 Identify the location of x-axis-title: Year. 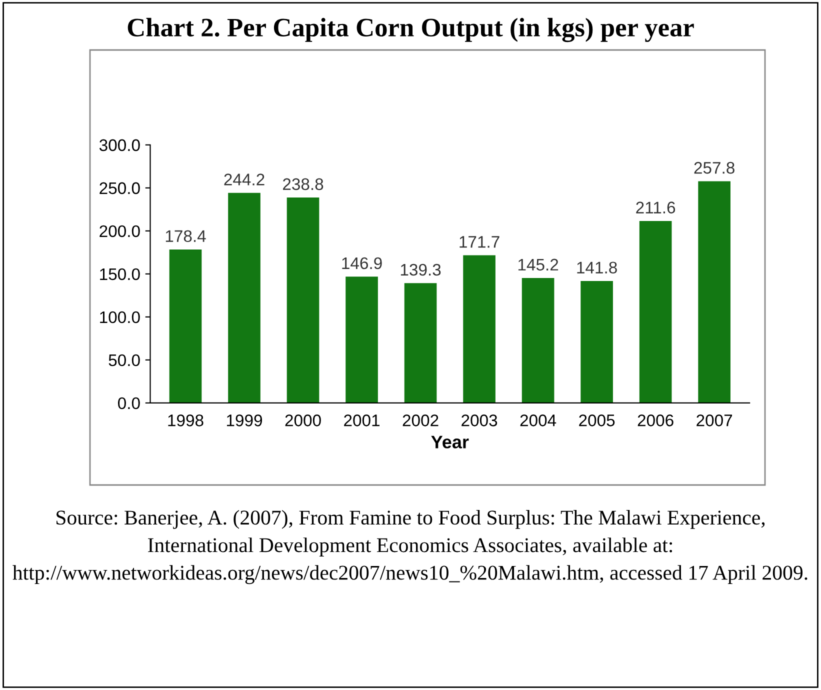
(450, 442).